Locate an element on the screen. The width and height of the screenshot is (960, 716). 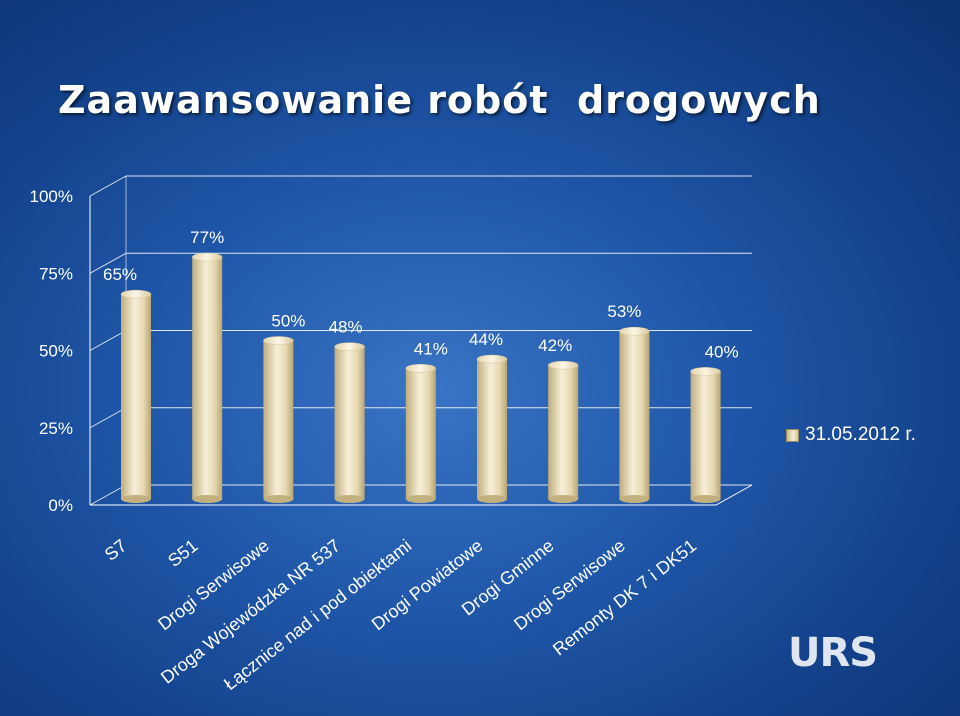
data-label: 50% is located at coordinates (288, 321).